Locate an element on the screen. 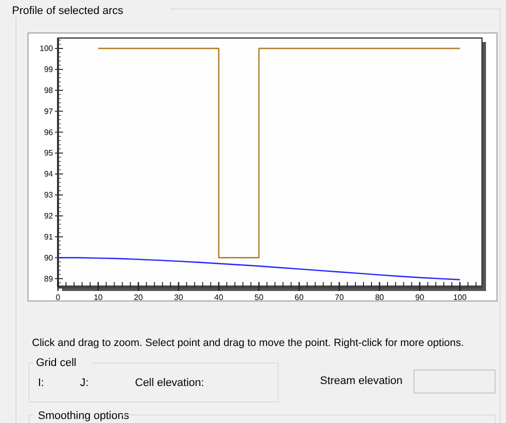  y-tick-label: 97 is located at coordinates (49, 111).